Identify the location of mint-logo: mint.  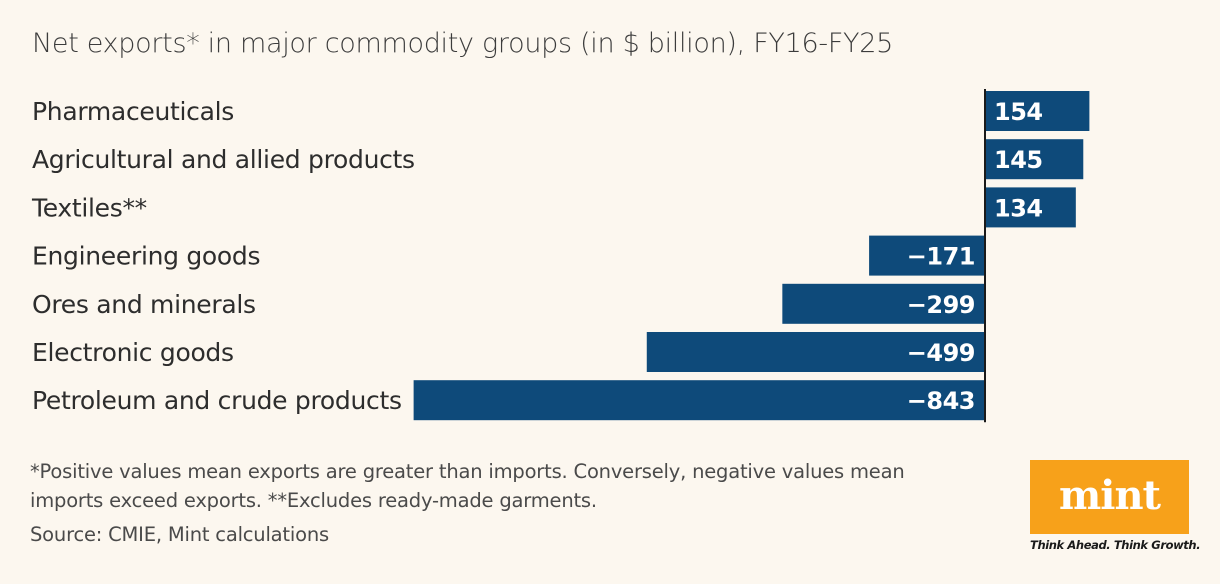
(1109, 497).